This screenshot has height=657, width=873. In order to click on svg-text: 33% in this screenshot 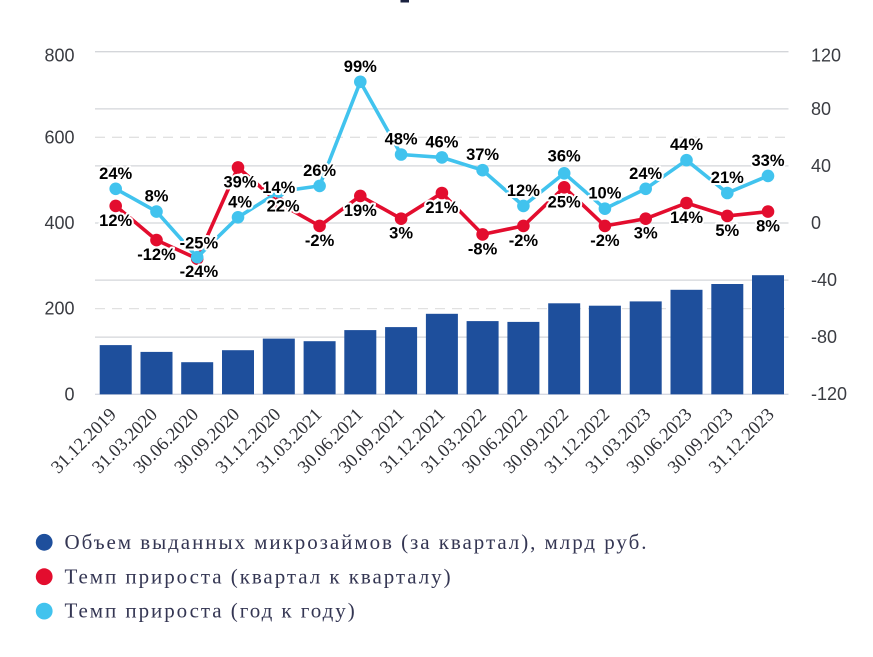, I will do `click(767, 161)`.